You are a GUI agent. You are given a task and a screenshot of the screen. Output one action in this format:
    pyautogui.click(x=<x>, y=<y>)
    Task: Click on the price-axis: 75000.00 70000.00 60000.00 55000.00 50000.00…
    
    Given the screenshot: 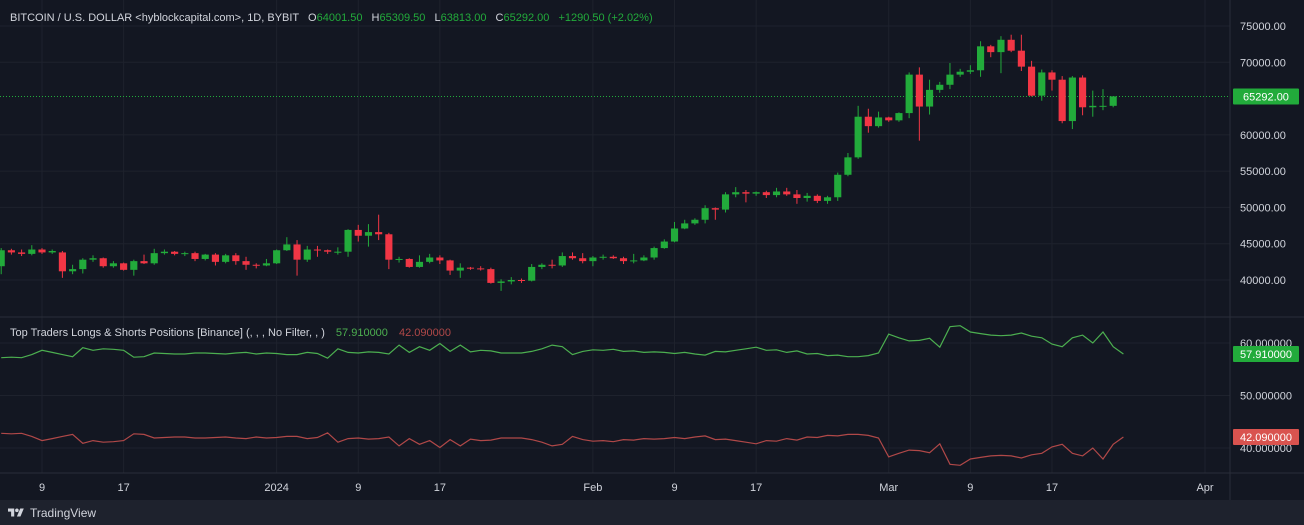 What is the action you would take?
    pyautogui.click(x=1263, y=154)
    